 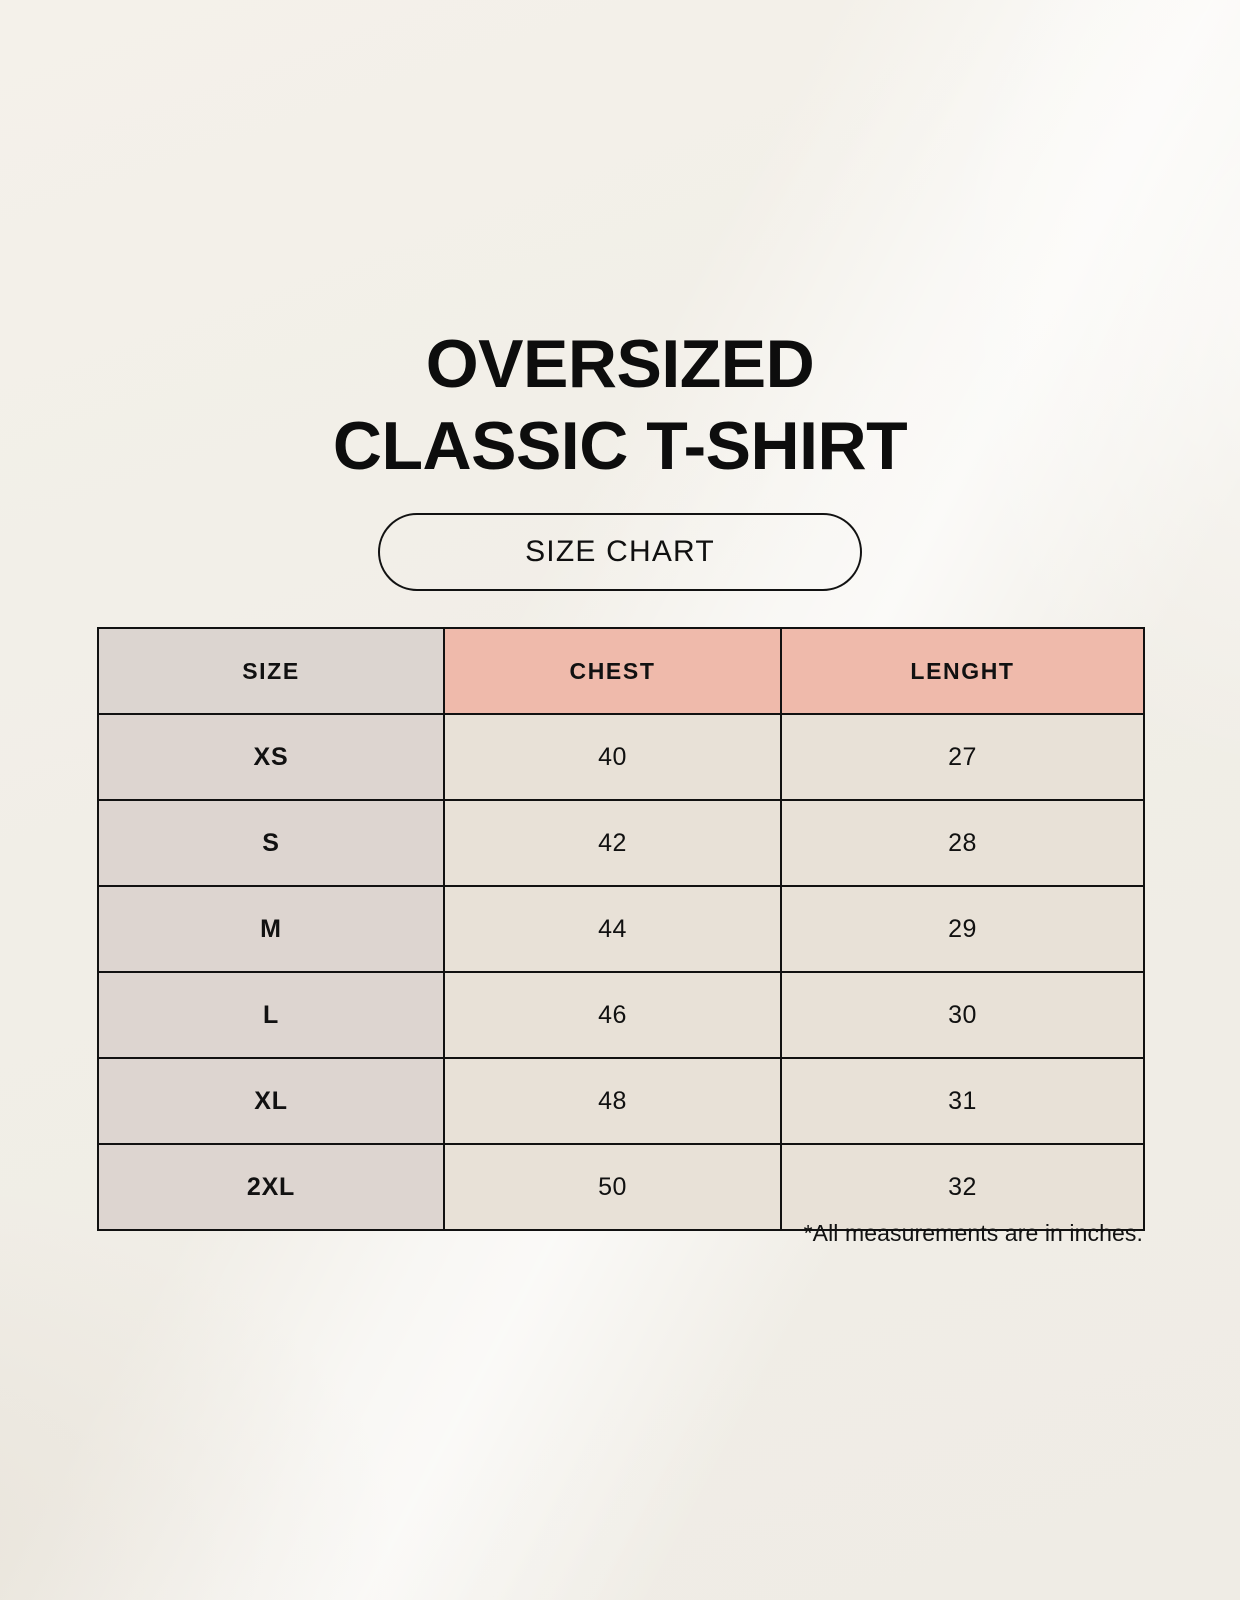 What do you see at coordinates (612, 757) in the screenshot?
I see `cell-chest: 40` at bounding box center [612, 757].